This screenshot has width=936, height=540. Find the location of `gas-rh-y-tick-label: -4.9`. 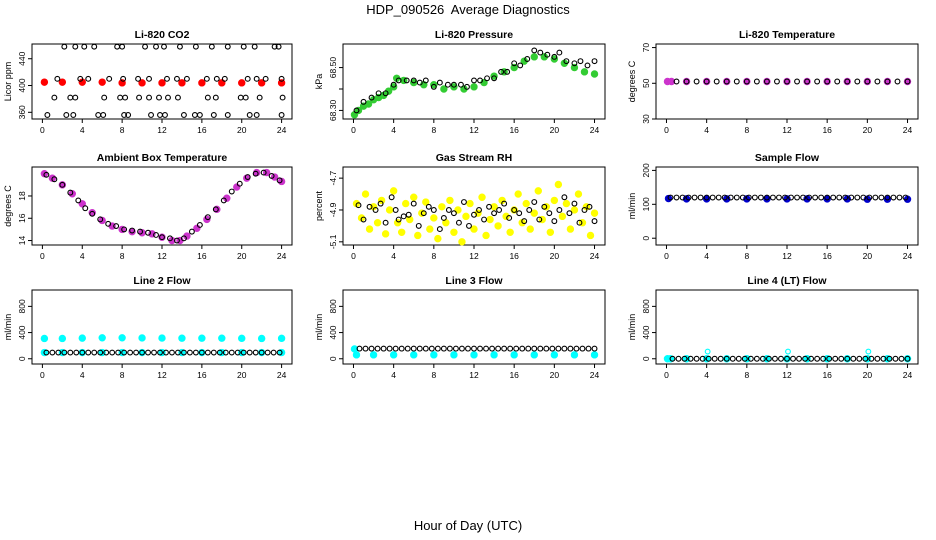

gas-rh-y-tick-label: -4.9 is located at coordinates (333, 209).